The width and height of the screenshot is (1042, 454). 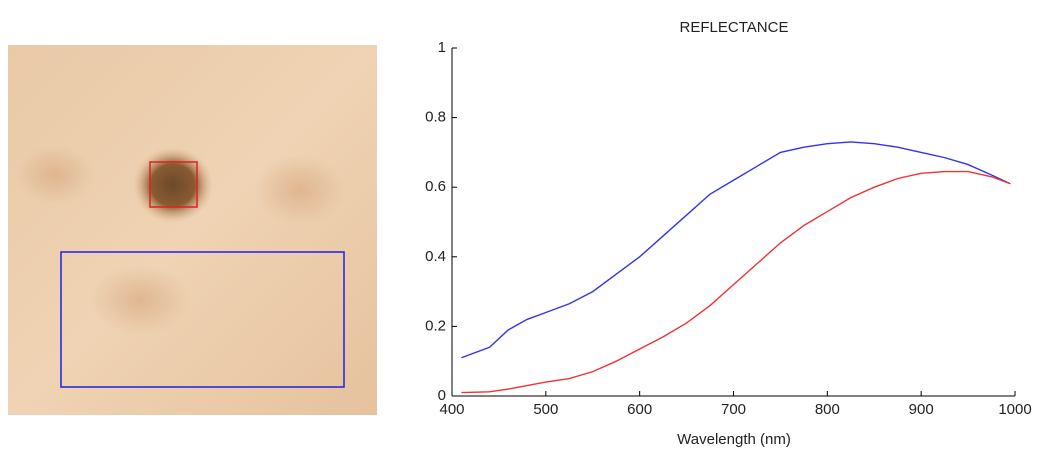 I want to click on x-axis-label: Wavelength (nm), so click(x=734, y=439).